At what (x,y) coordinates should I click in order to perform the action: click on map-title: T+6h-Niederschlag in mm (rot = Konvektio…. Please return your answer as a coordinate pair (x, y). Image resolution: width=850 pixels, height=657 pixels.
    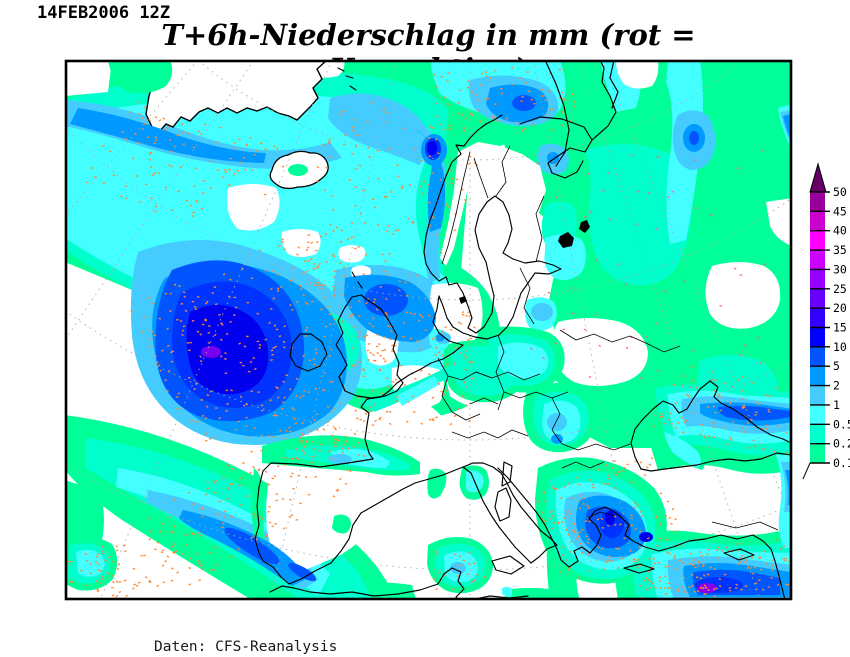
    Looking at the image, I should click on (428, 52).